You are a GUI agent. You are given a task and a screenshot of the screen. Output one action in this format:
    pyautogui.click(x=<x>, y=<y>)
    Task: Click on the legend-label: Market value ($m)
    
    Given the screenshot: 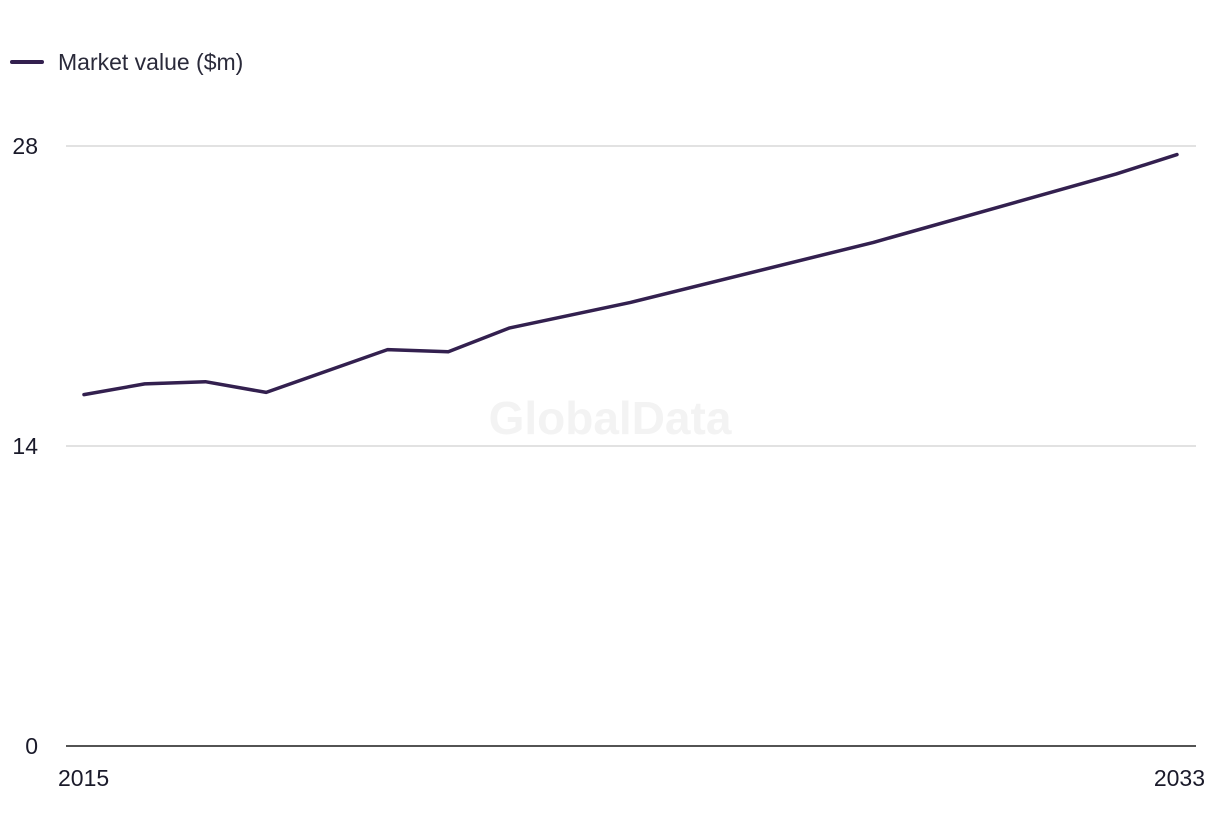 What is the action you would take?
    pyautogui.click(x=150, y=62)
    